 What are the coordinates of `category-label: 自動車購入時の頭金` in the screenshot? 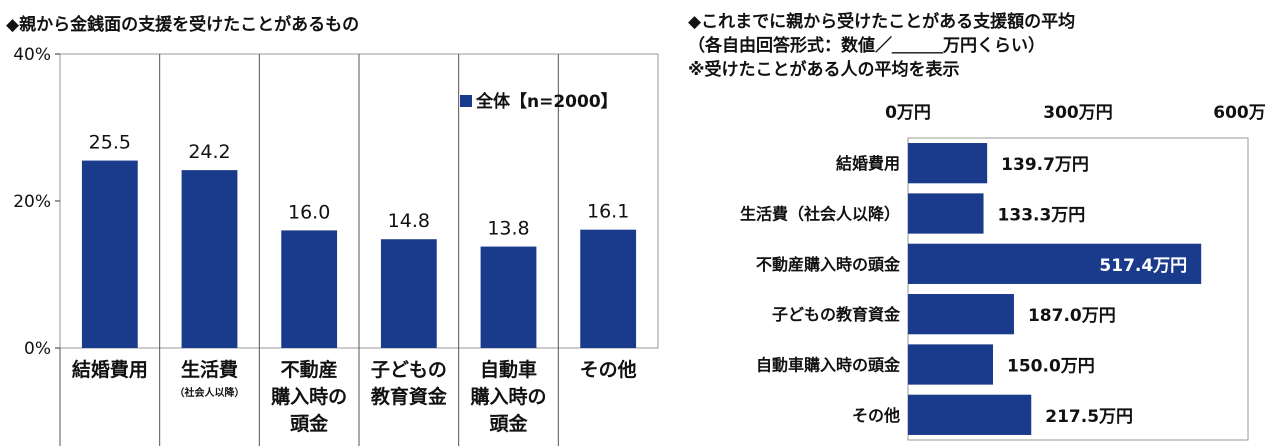 It's located at (828, 365).